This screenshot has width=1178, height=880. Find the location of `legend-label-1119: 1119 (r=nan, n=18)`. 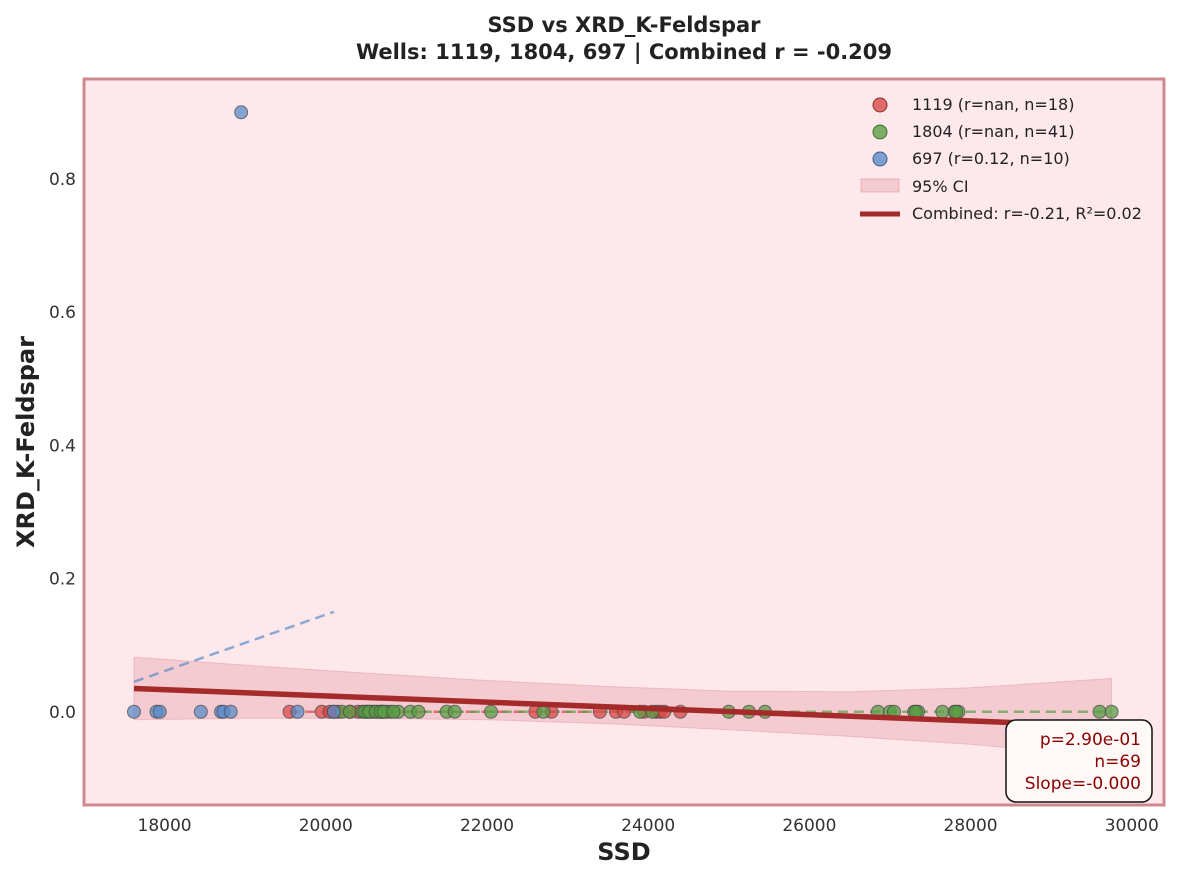

legend-label-1119: 1119 (r=nan, n=18) is located at coordinates (993, 104).